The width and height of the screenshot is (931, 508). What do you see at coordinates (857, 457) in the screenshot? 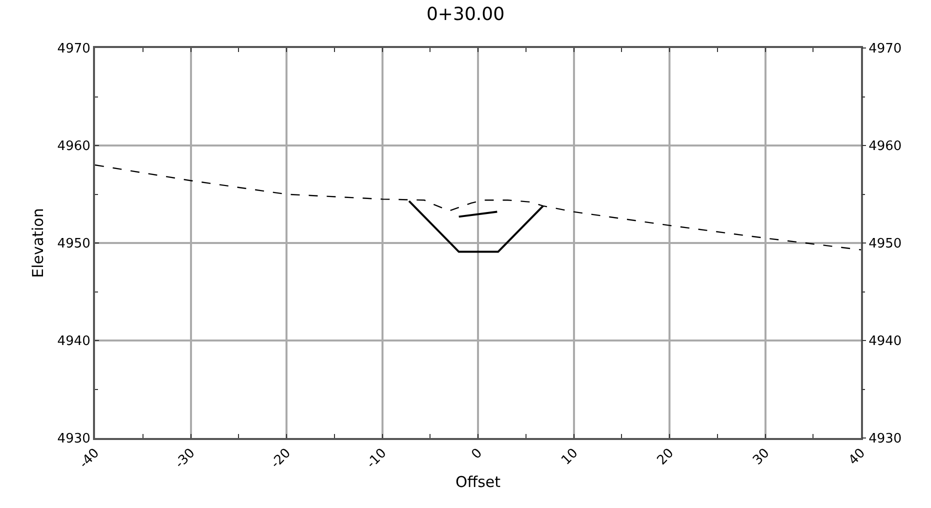
I see `x-tick-label: 40` at bounding box center [857, 457].